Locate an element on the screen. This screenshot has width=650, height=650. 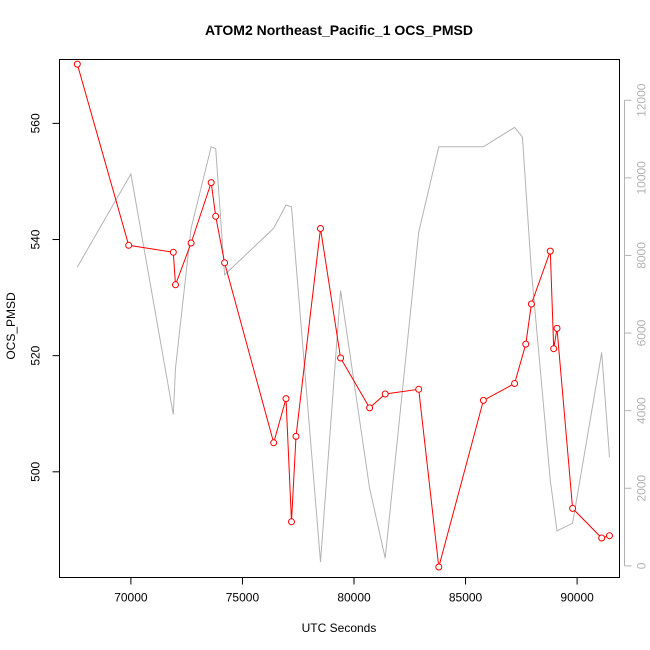
y-axis-title: OCS_PMSD is located at coordinates (11, 326).